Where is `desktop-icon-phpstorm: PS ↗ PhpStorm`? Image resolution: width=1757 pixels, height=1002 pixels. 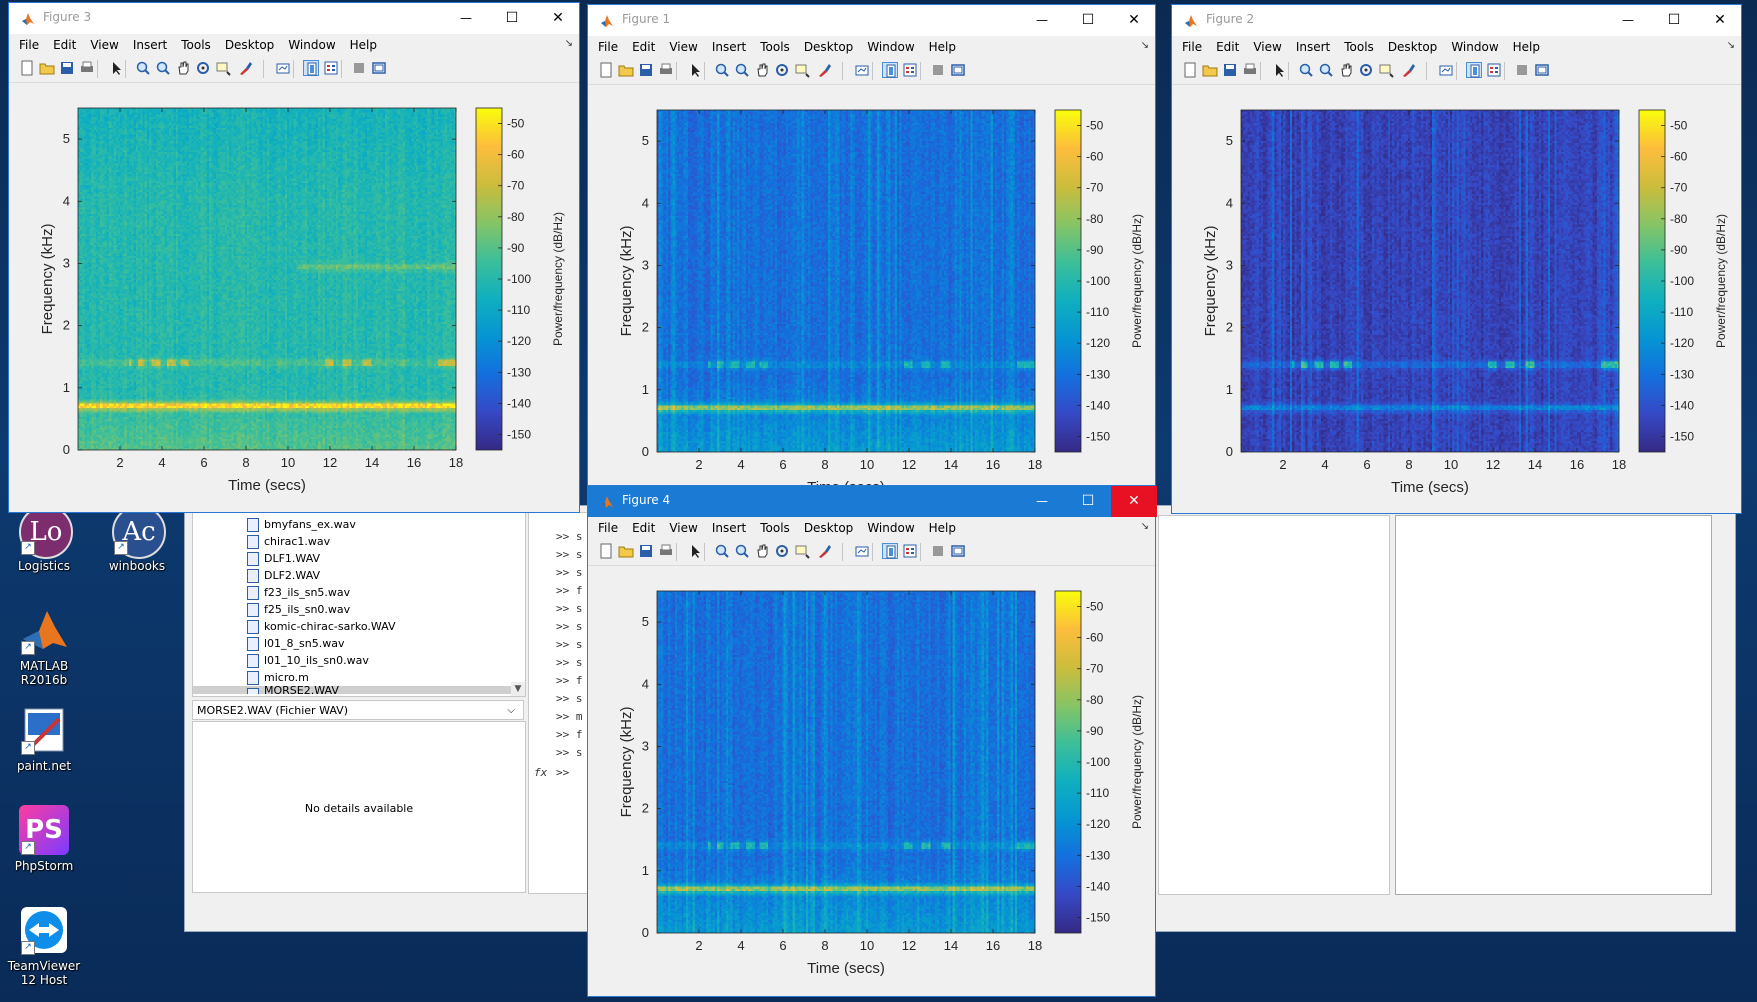 desktop-icon-phpstorm: PS ↗ PhpStorm is located at coordinates (44, 839).